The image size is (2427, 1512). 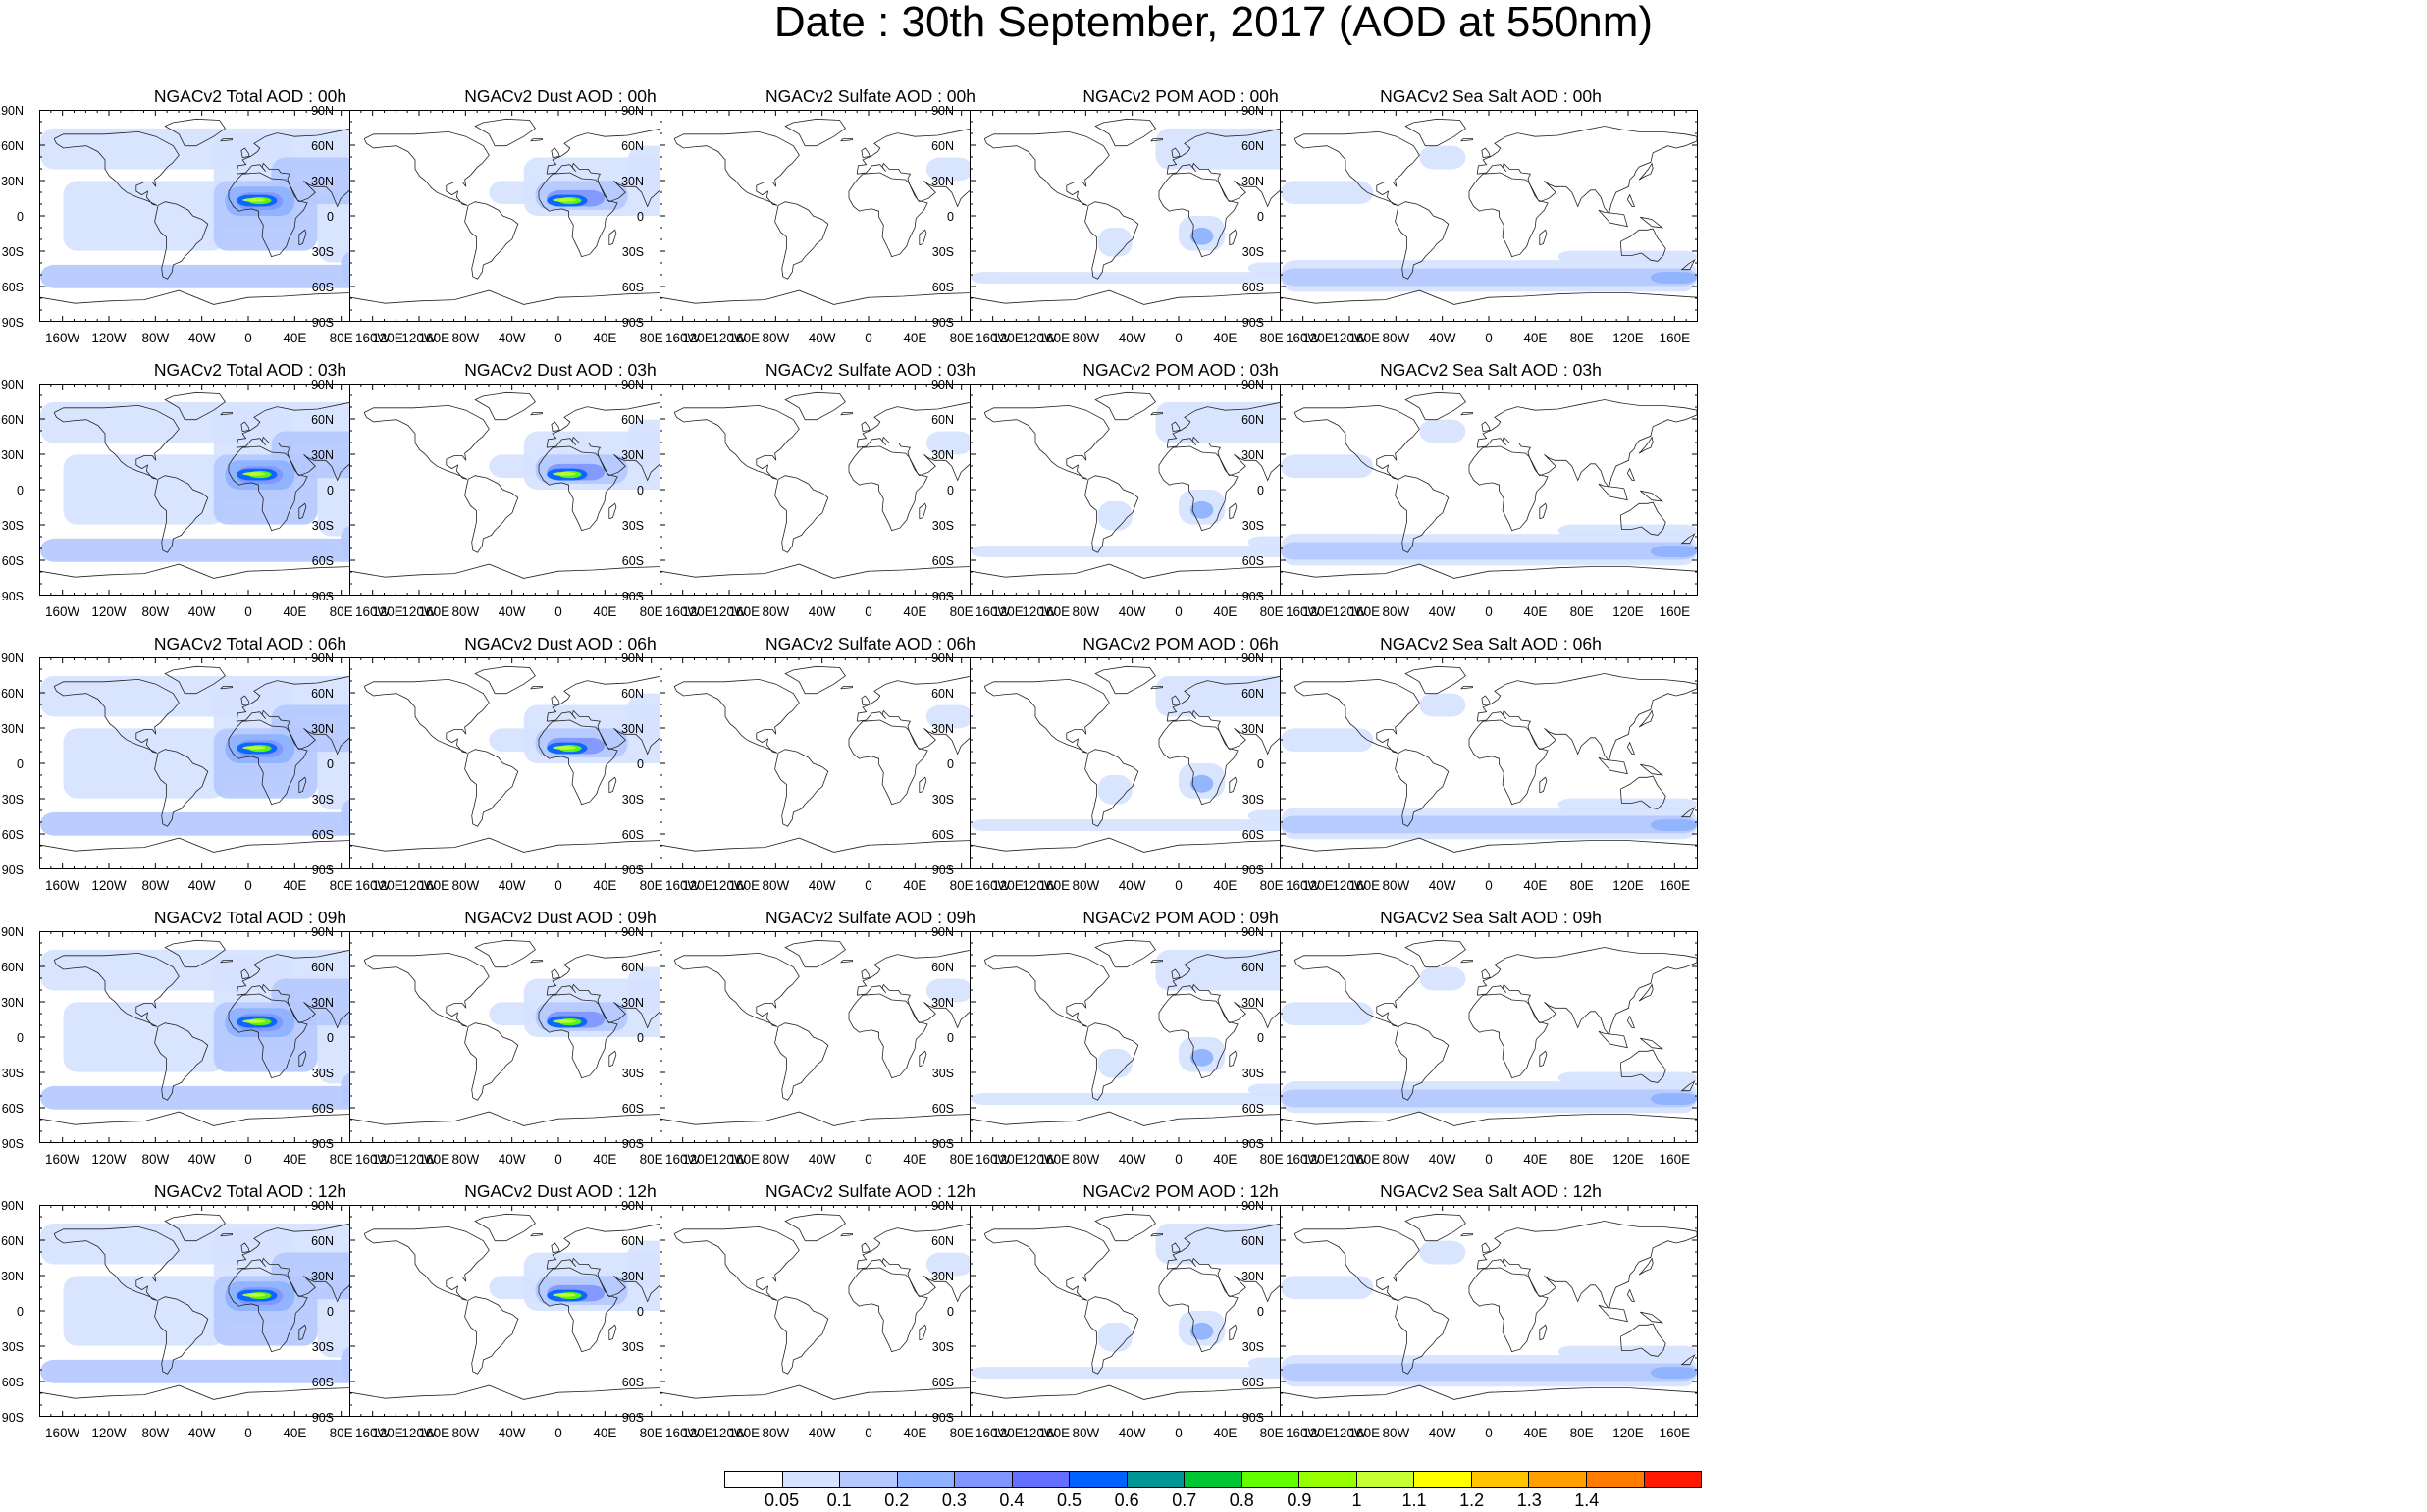 What do you see at coordinates (1491, 643) in the screenshot?
I see `panel-title: NGACv2 Sea Salt AOD : 06h` at bounding box center [1491, 643].